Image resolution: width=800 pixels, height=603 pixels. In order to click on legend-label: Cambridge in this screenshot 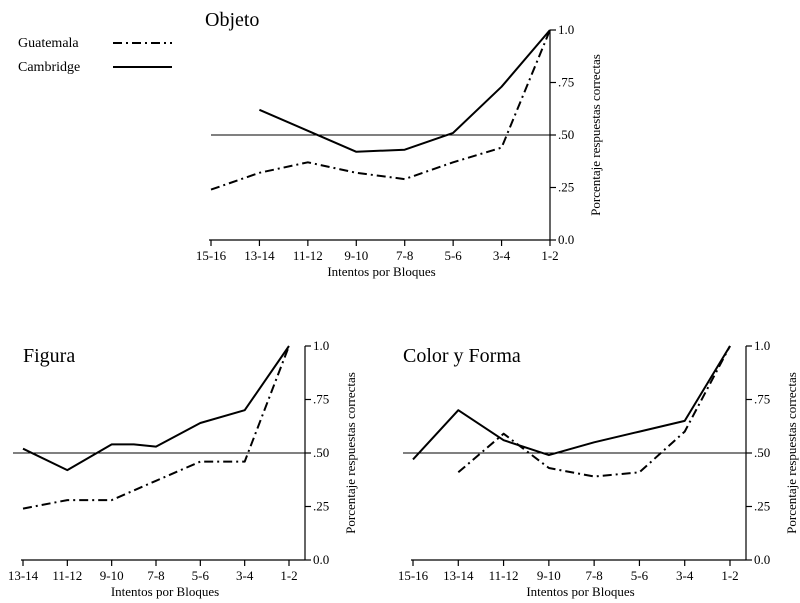, I will do `click(49, 67)`.